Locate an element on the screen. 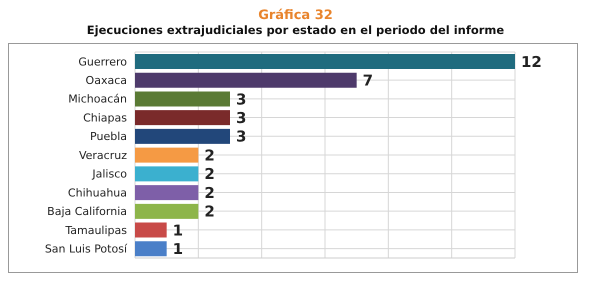 The height and width of the screenshot is (304, 591). chart-title: Gráfica 32 is located at coordinates (295, 15).